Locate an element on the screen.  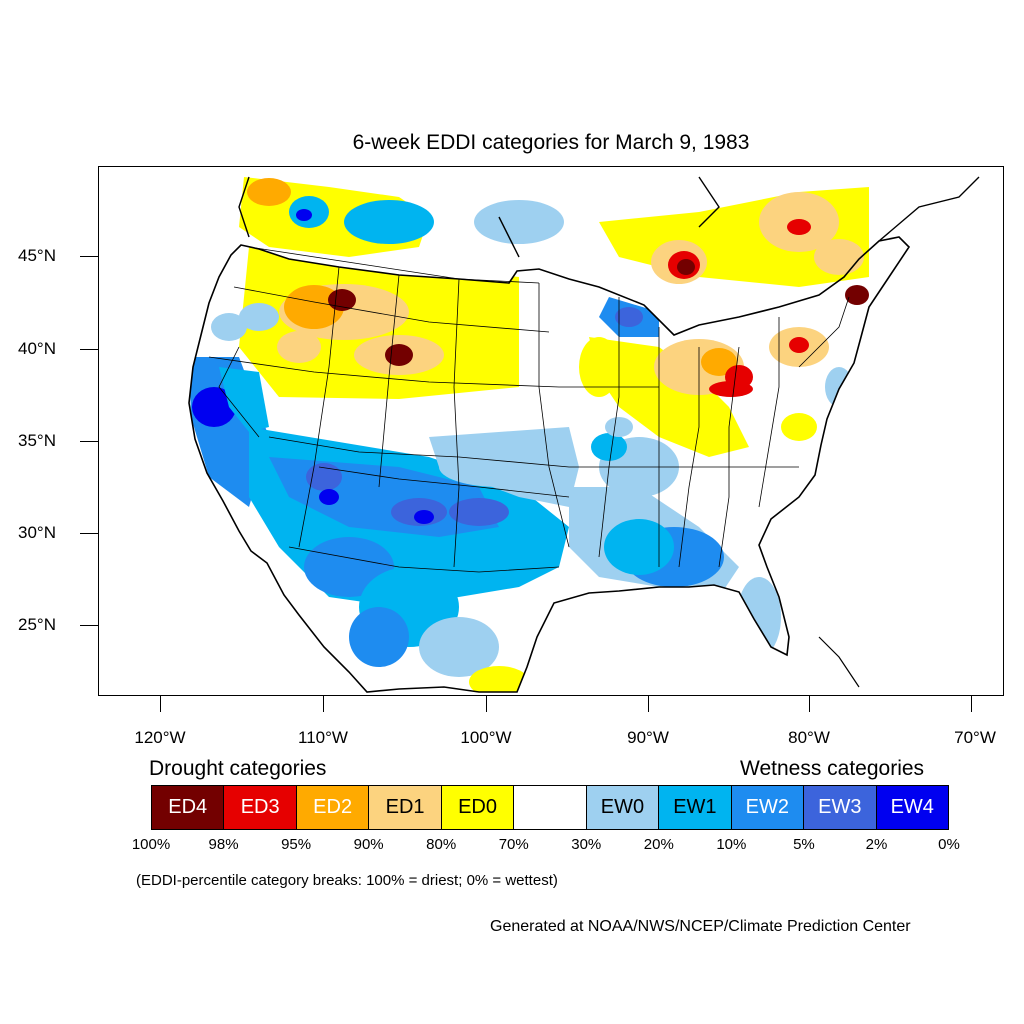
drought-heading: Drought categories is located at coordinates (238, 768).